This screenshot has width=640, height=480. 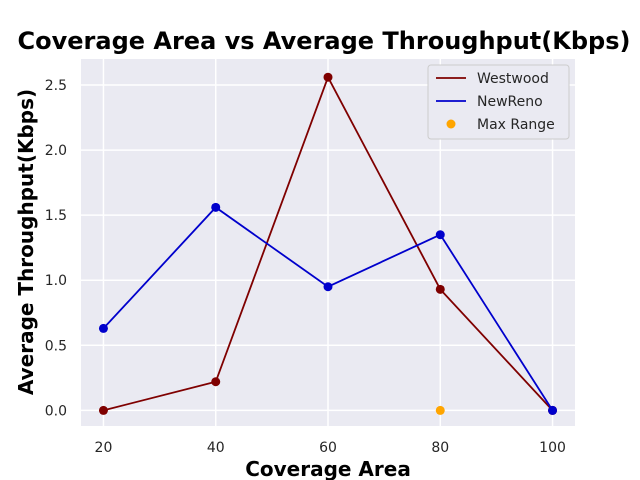 I want to click on y-tick-label: 0.0, so click(x=56, y=411).